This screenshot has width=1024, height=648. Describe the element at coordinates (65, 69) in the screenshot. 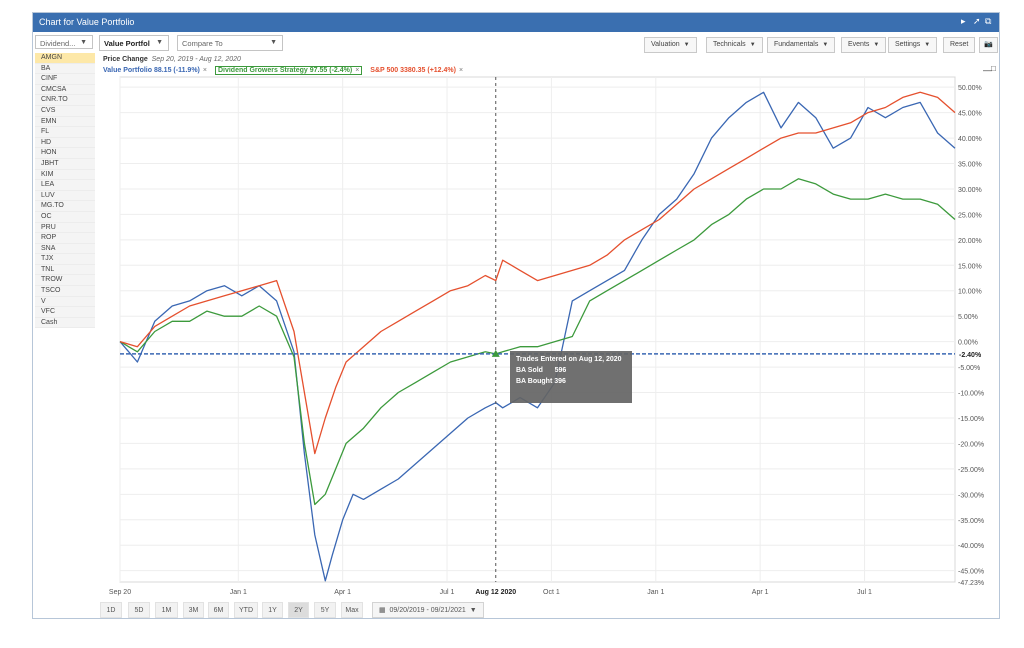

I see `symbol-item: BA` at that location.